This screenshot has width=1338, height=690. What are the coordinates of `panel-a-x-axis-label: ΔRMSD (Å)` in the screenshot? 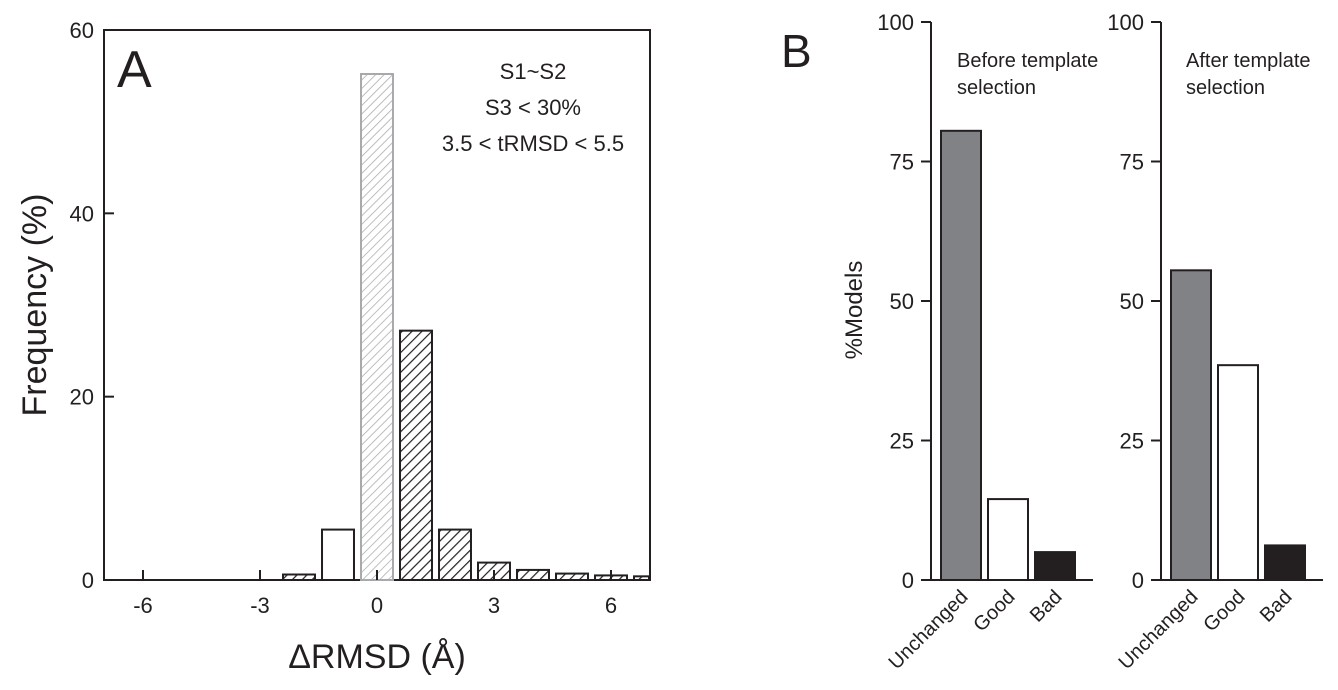 It's located at (377, 657).